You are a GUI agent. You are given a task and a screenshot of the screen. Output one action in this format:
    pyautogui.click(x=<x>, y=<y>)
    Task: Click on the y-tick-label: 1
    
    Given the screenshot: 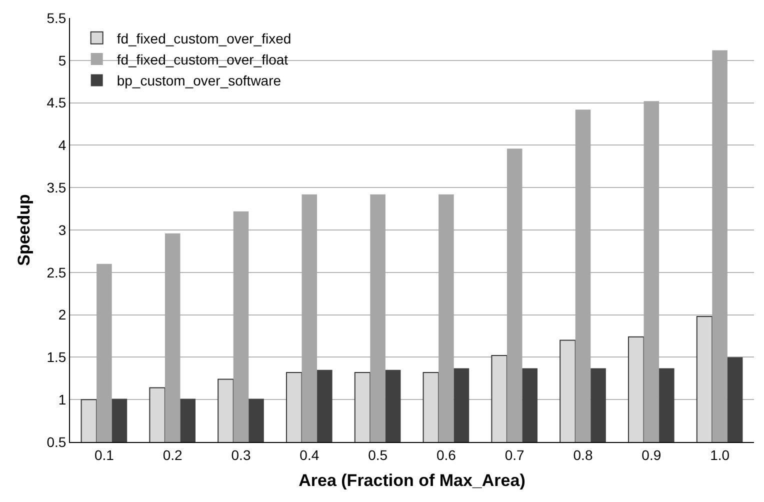 What is the action you would take?
    pyautogui.click(x=62, y=400)
    